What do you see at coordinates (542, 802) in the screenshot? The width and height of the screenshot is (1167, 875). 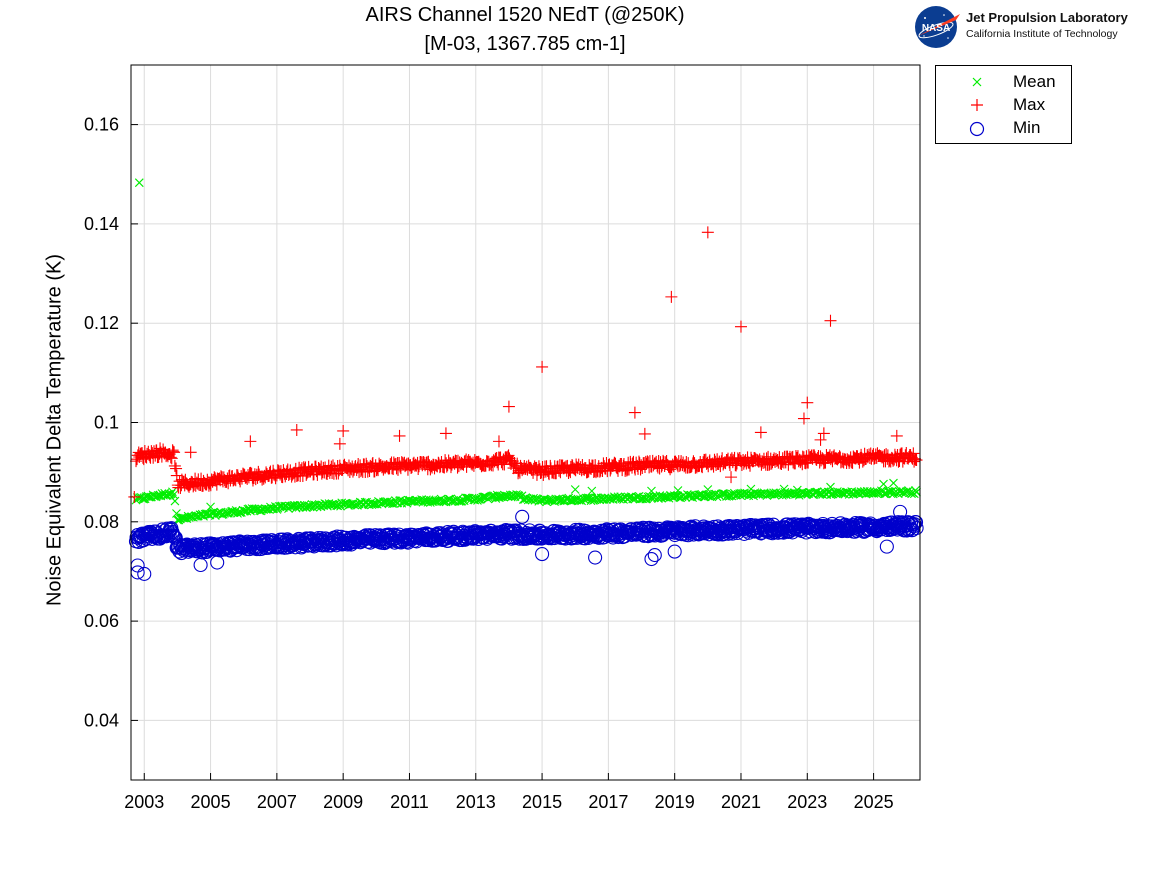 I see `x-tick-label: 2015` at bounding box center [542, 802].